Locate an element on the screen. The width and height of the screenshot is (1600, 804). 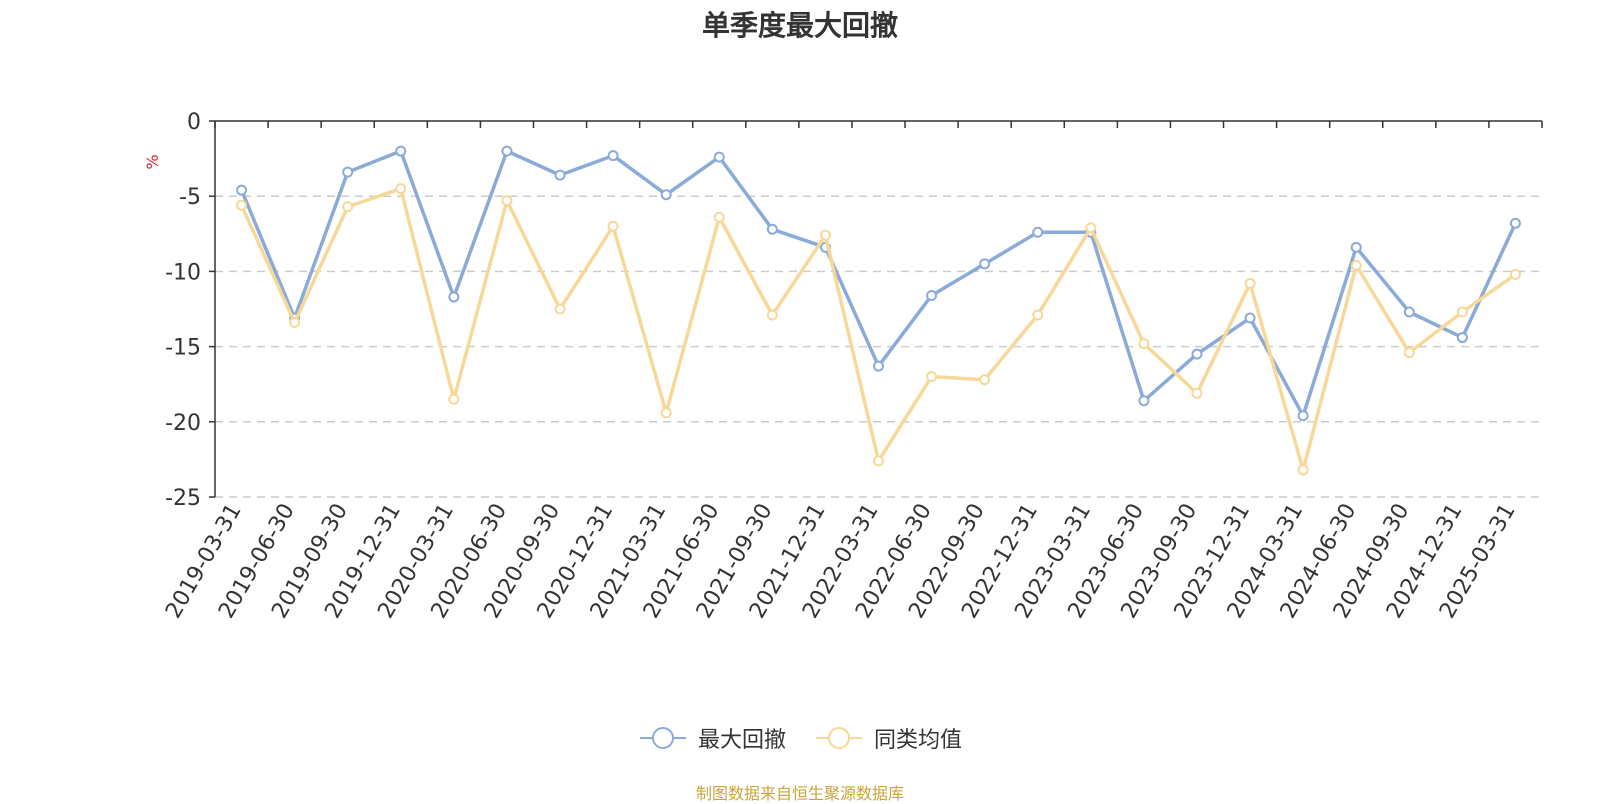
chart-title: 单季度最大回撤 is located at coordinates (799, 25).